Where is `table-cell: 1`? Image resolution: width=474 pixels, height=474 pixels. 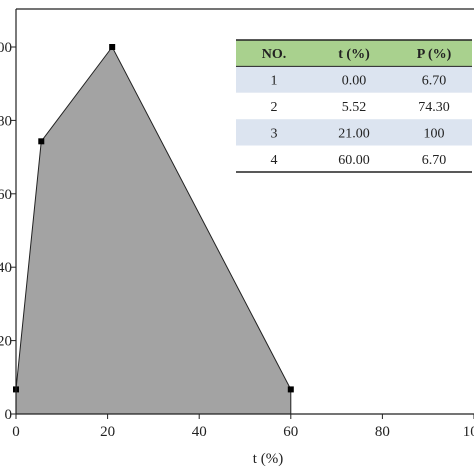 table-cell: 1 is located at coordinates (274, 81).